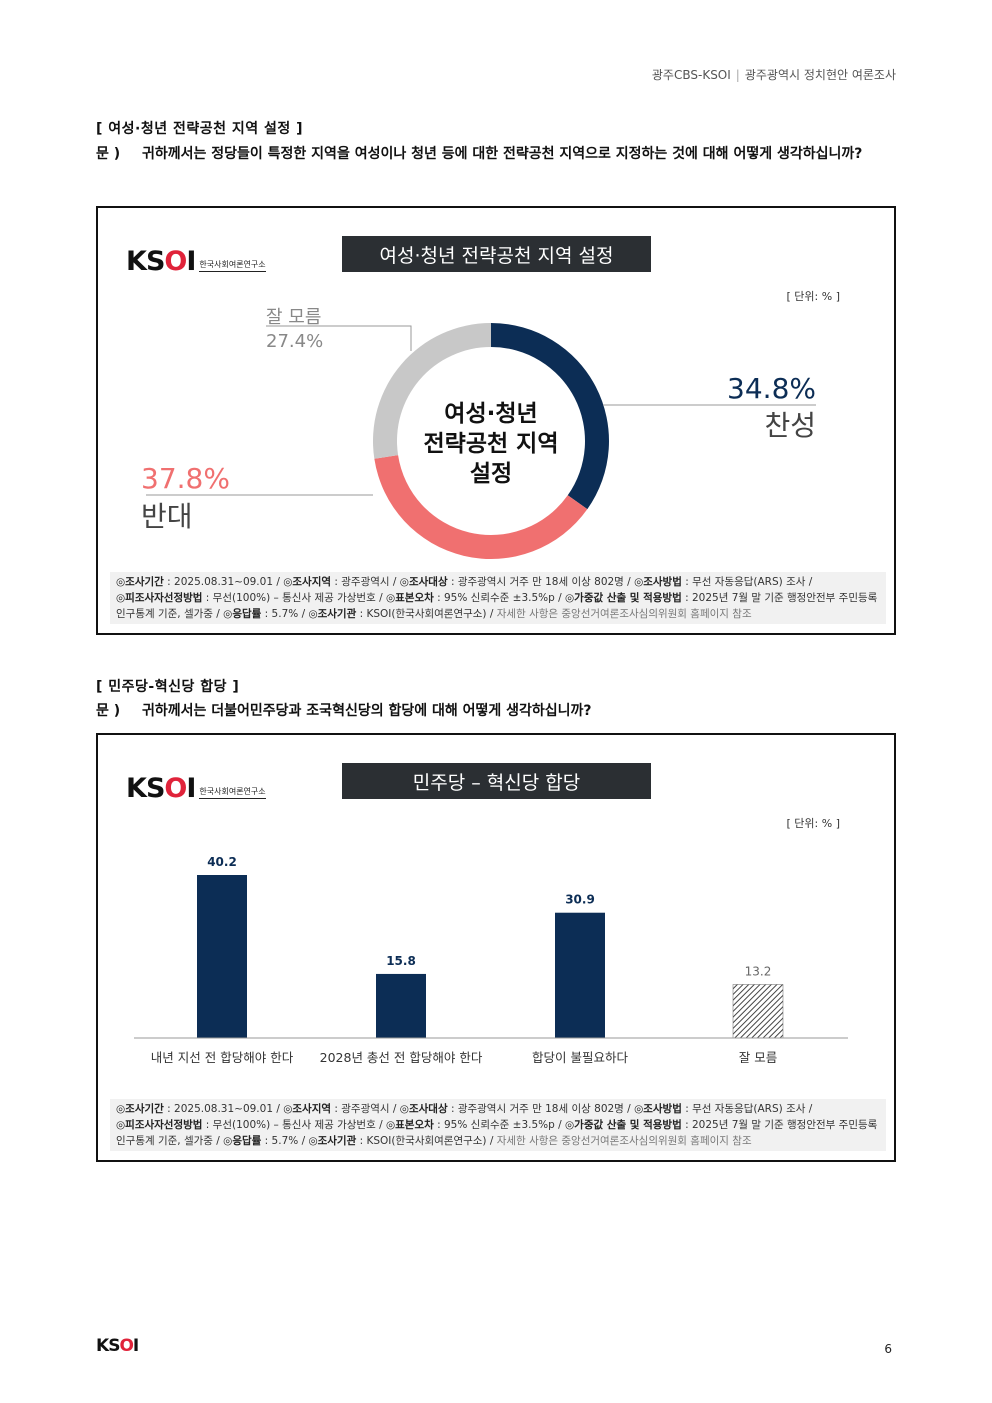  I want to click on donut-center-line3: 설정, so click(491, 474).